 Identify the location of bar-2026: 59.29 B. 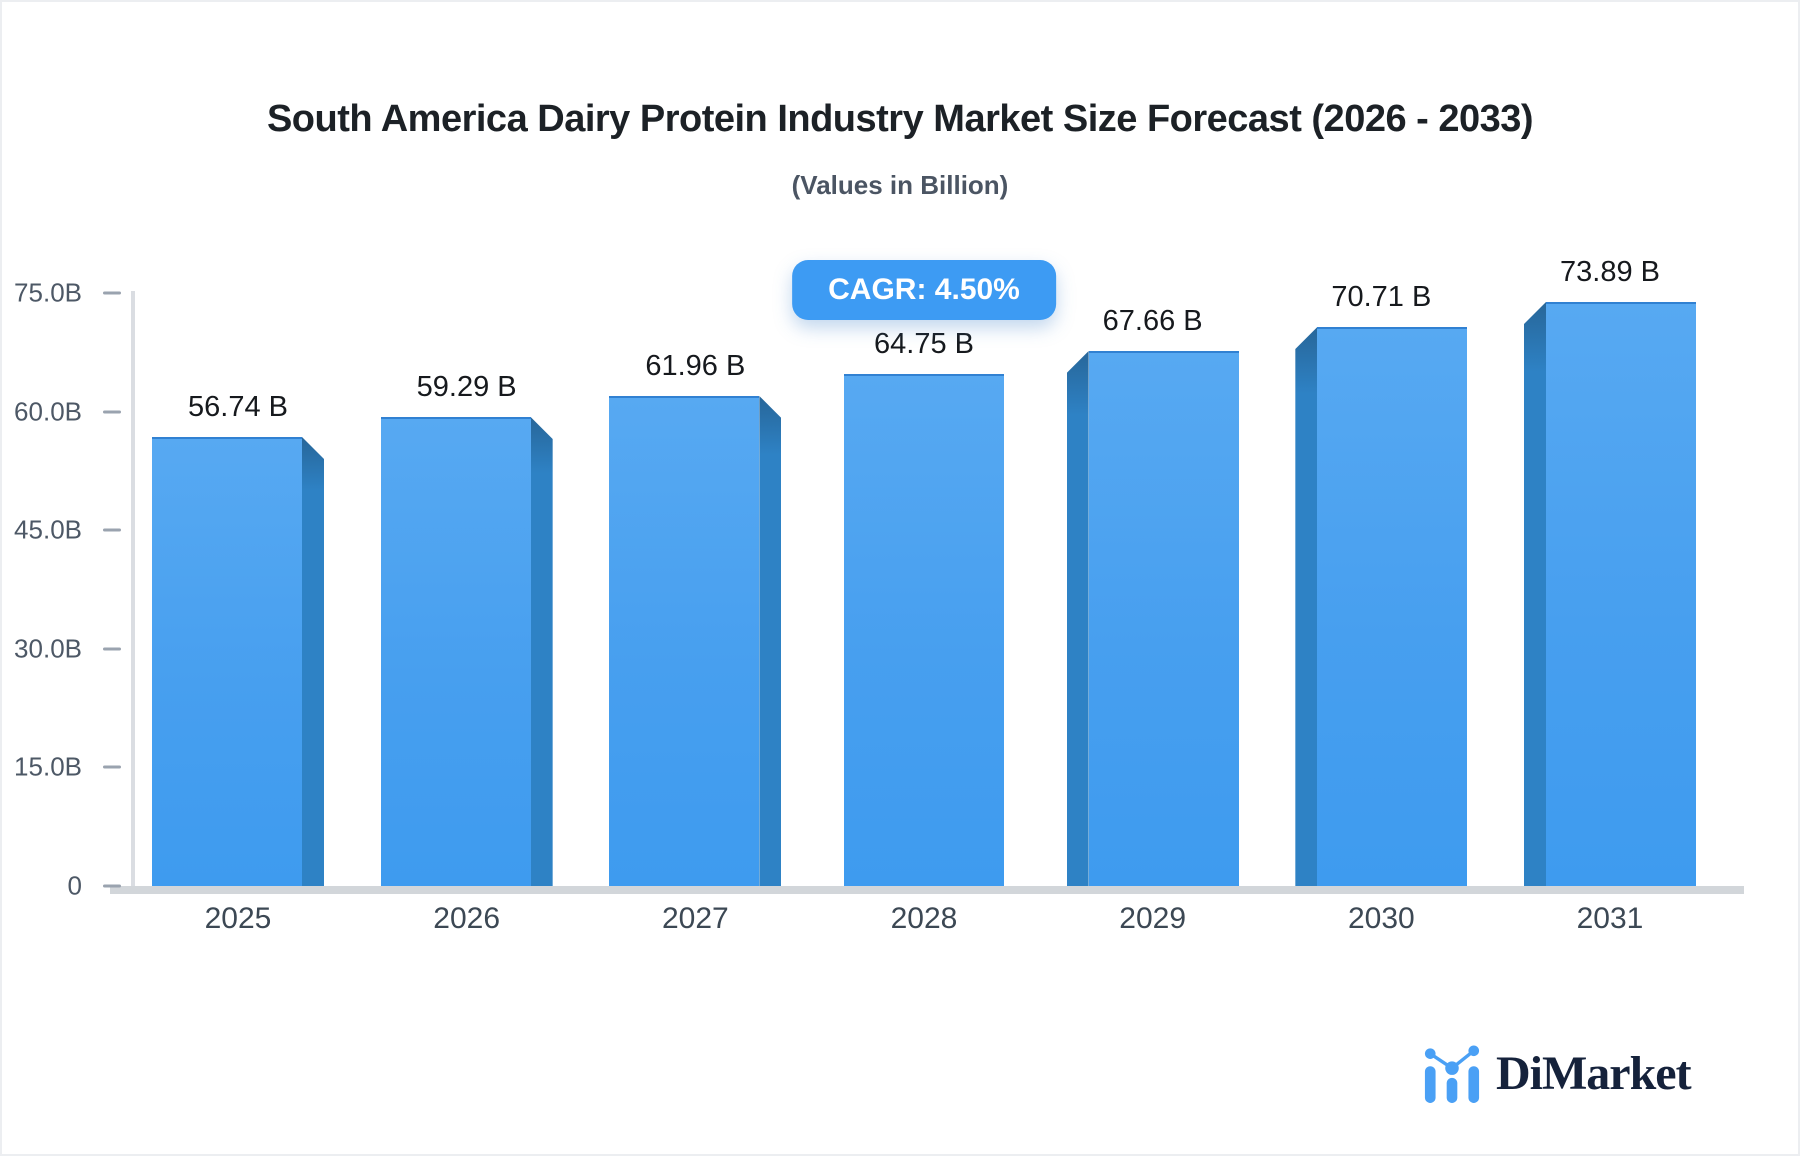
(466, 559).